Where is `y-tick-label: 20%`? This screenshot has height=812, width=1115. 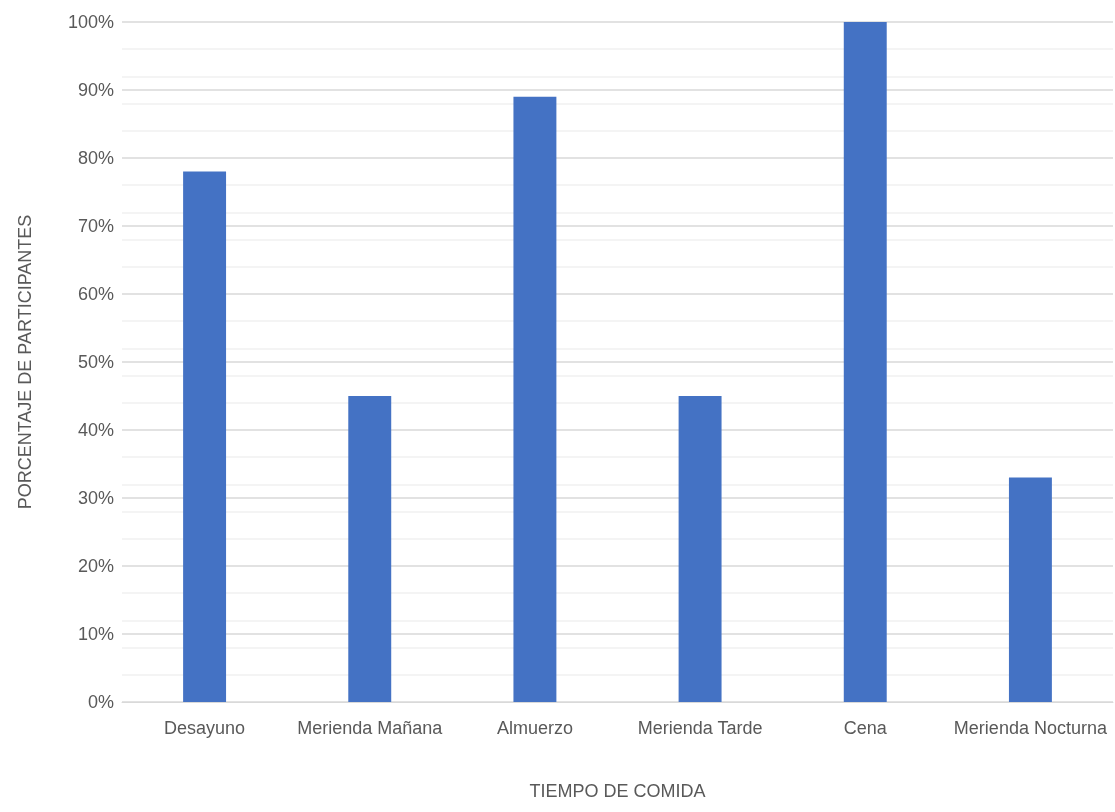
y-tick-label: 20% is located at coordinates (95, 566).